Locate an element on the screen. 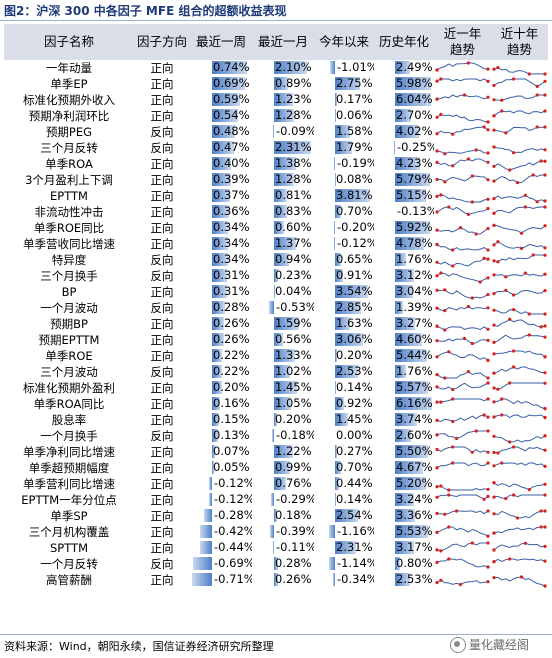 This screenshot has width=552, height=658. value-label: 0.59% is located at coordinates (231, 99).